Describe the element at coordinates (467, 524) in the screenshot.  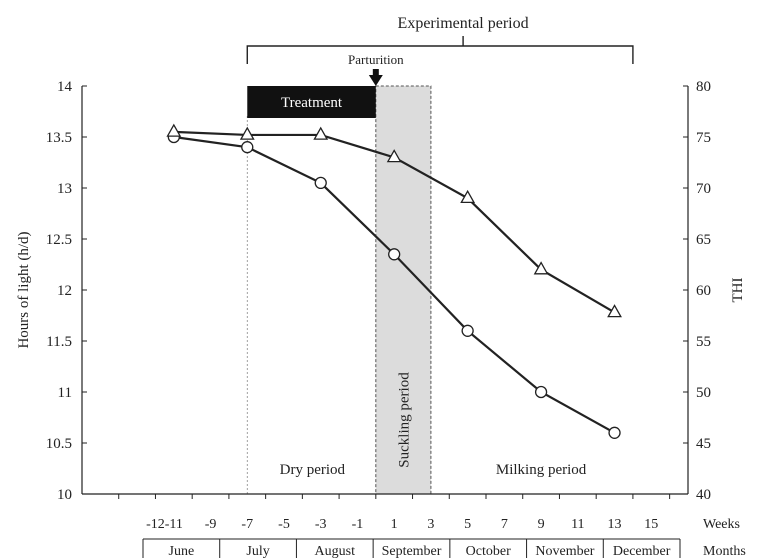
I see `week-tick-label: 5` at that location.